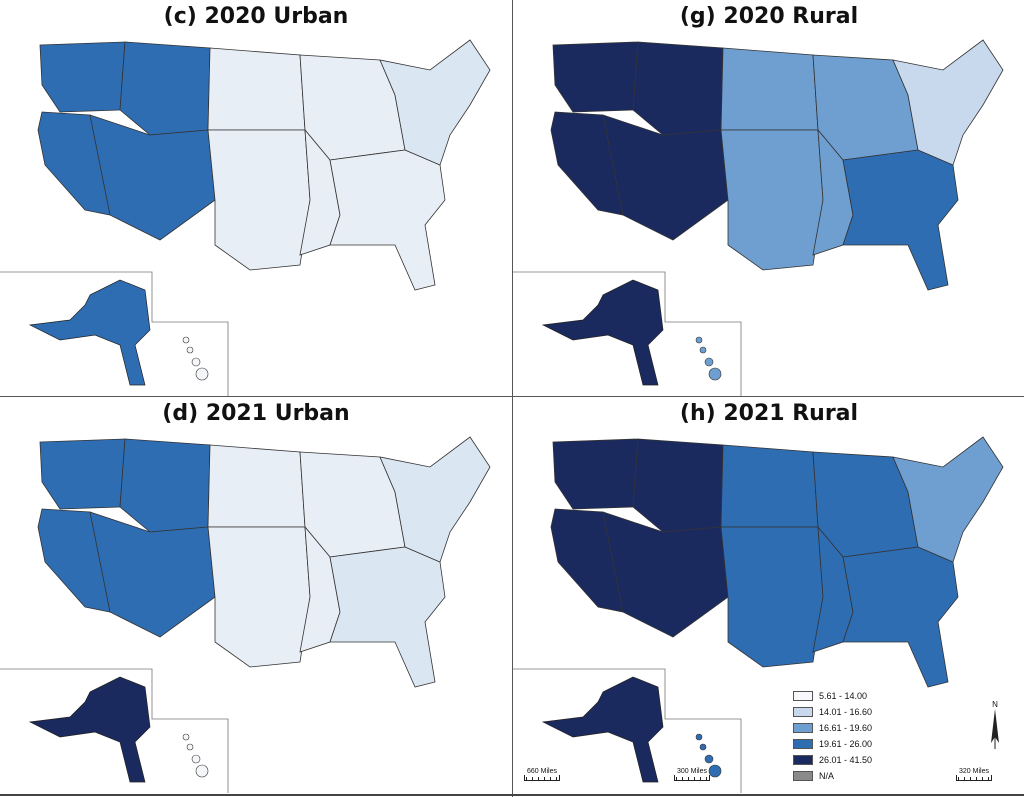 This screenshot has height=797, width=1024. I want to click on legend-label: N/A, so click(827, 776).